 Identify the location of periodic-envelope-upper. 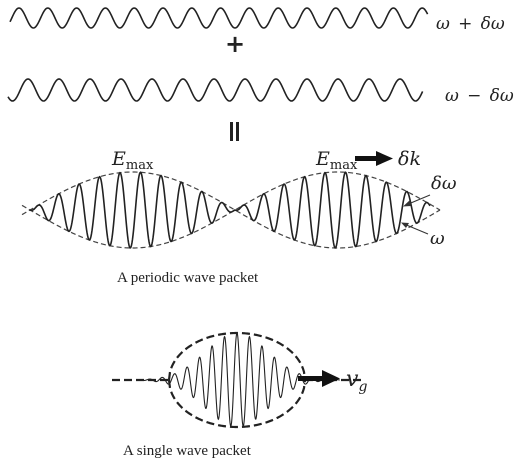
(231, 191).